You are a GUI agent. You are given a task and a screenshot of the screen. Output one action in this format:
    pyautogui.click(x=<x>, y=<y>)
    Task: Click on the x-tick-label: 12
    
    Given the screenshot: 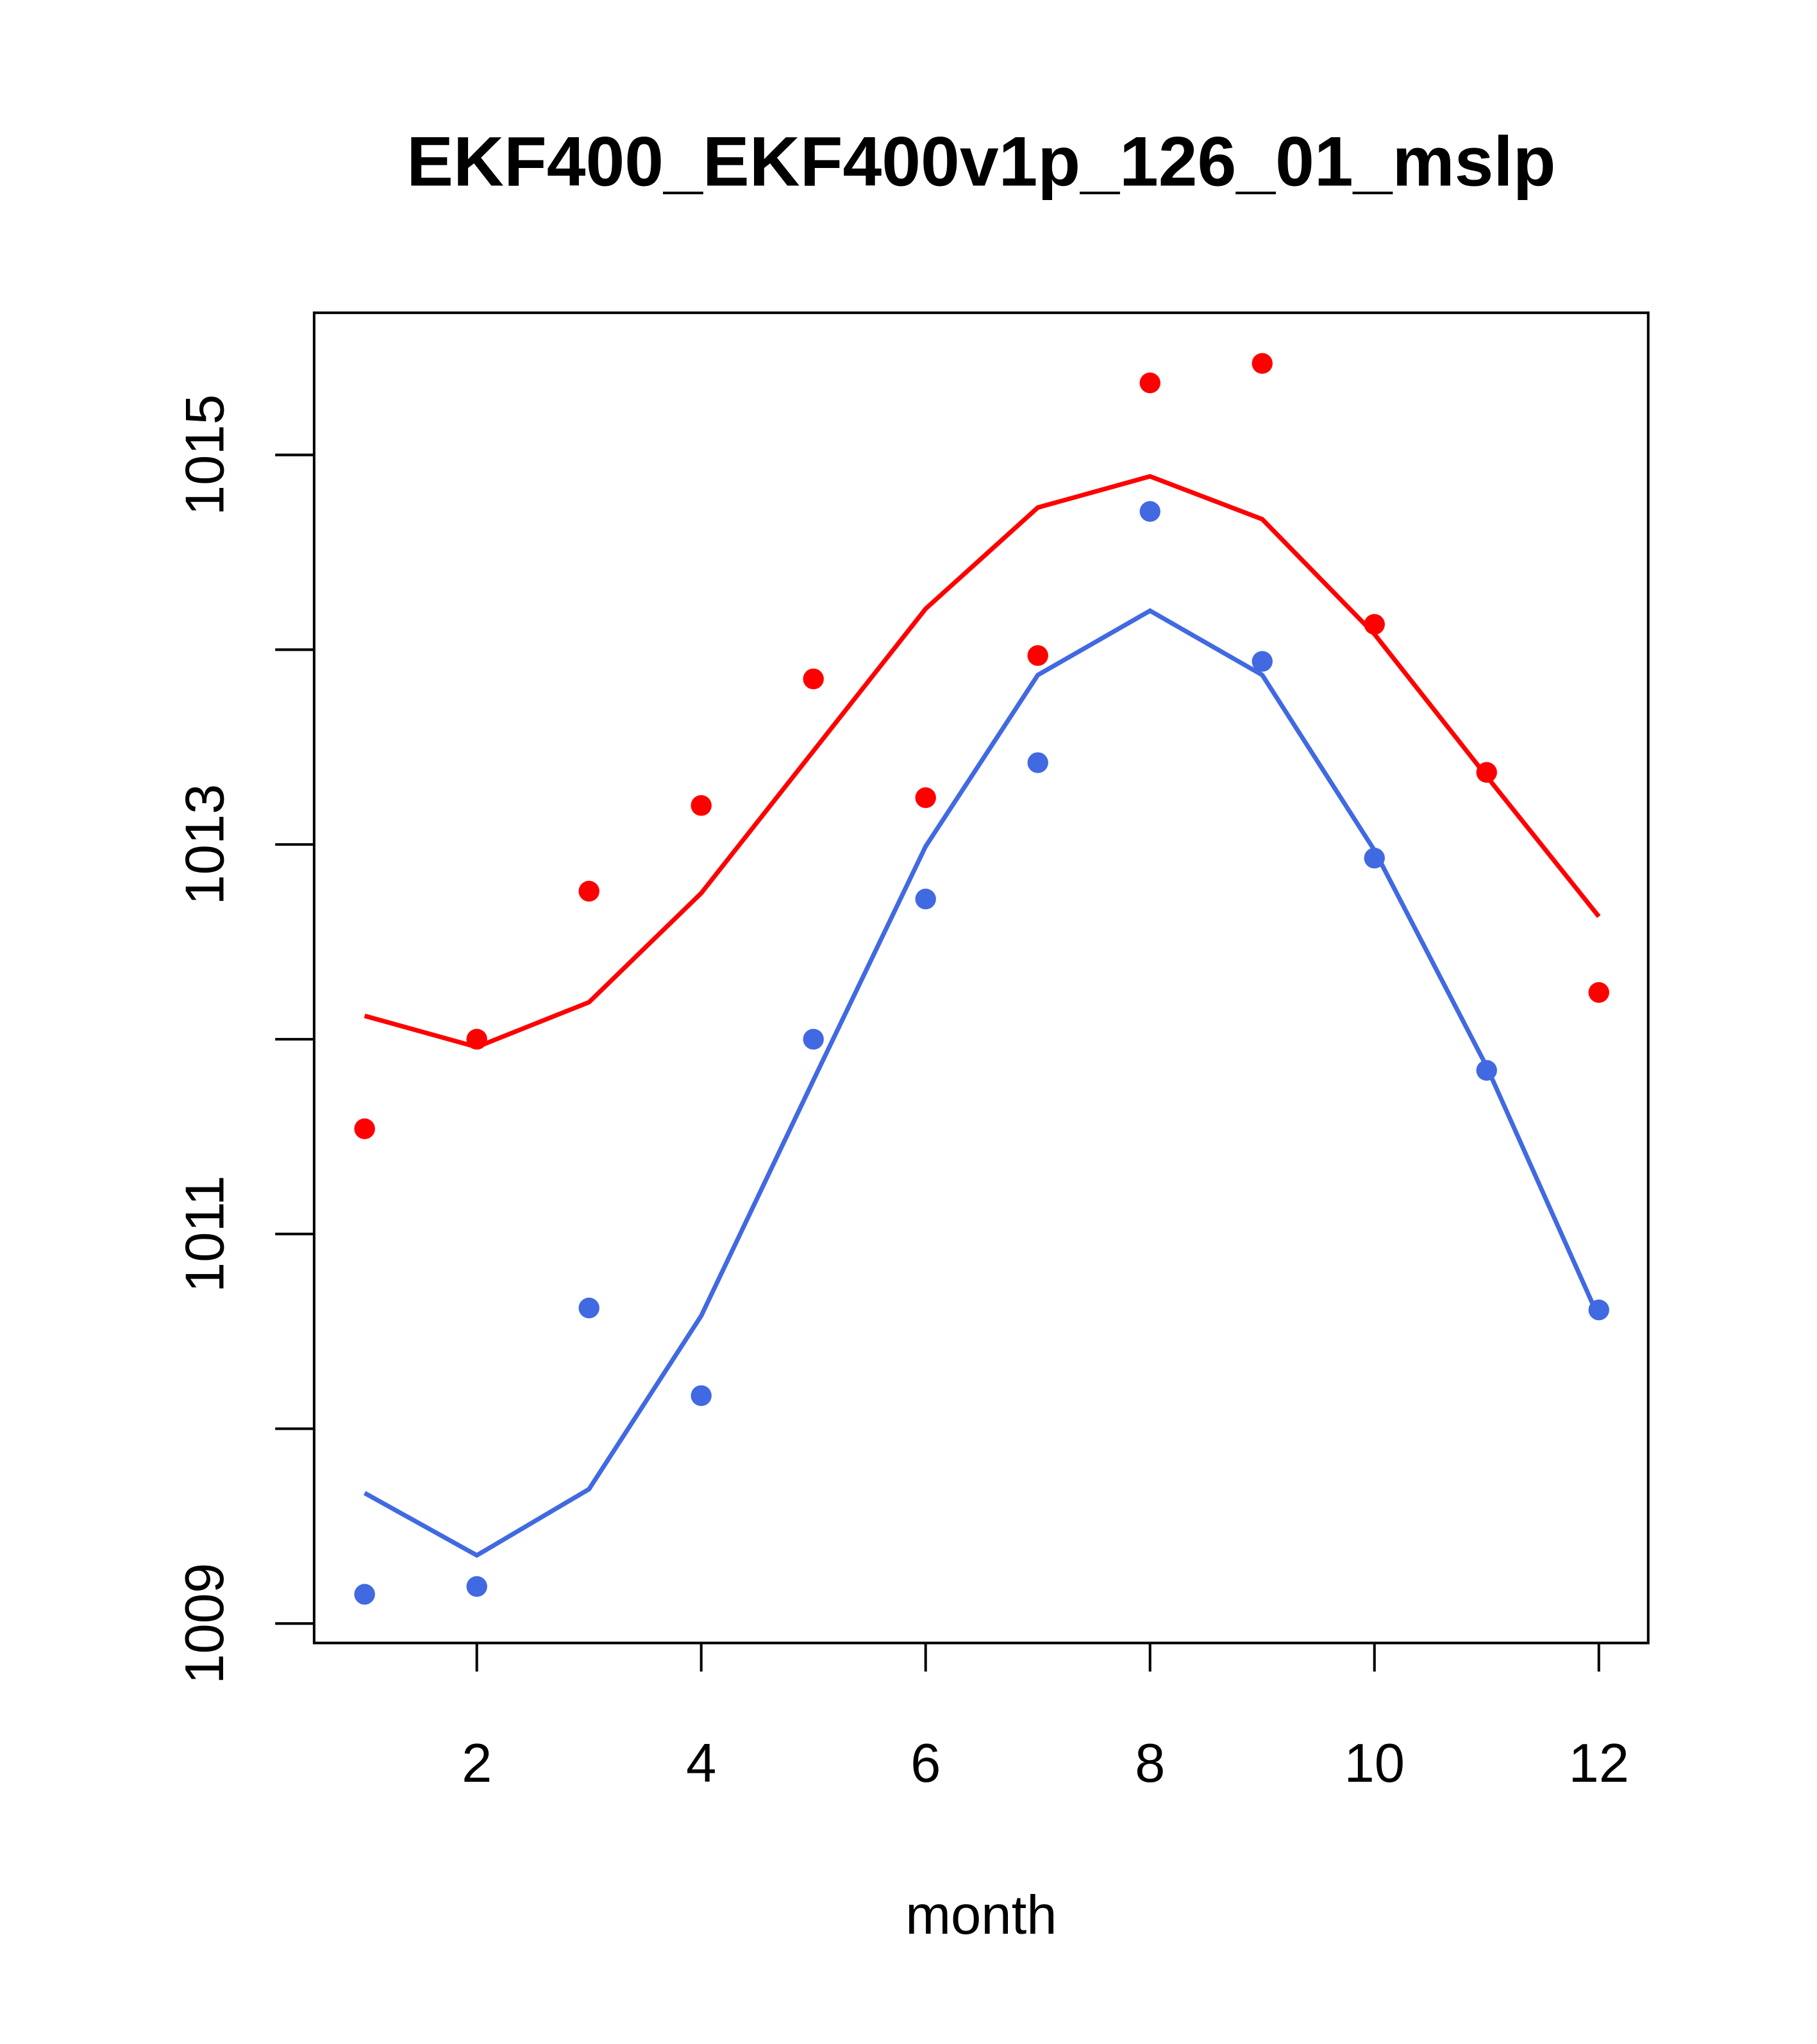 What is the action you would take?
    pyautogui.click(x=1598, y=1764)
    